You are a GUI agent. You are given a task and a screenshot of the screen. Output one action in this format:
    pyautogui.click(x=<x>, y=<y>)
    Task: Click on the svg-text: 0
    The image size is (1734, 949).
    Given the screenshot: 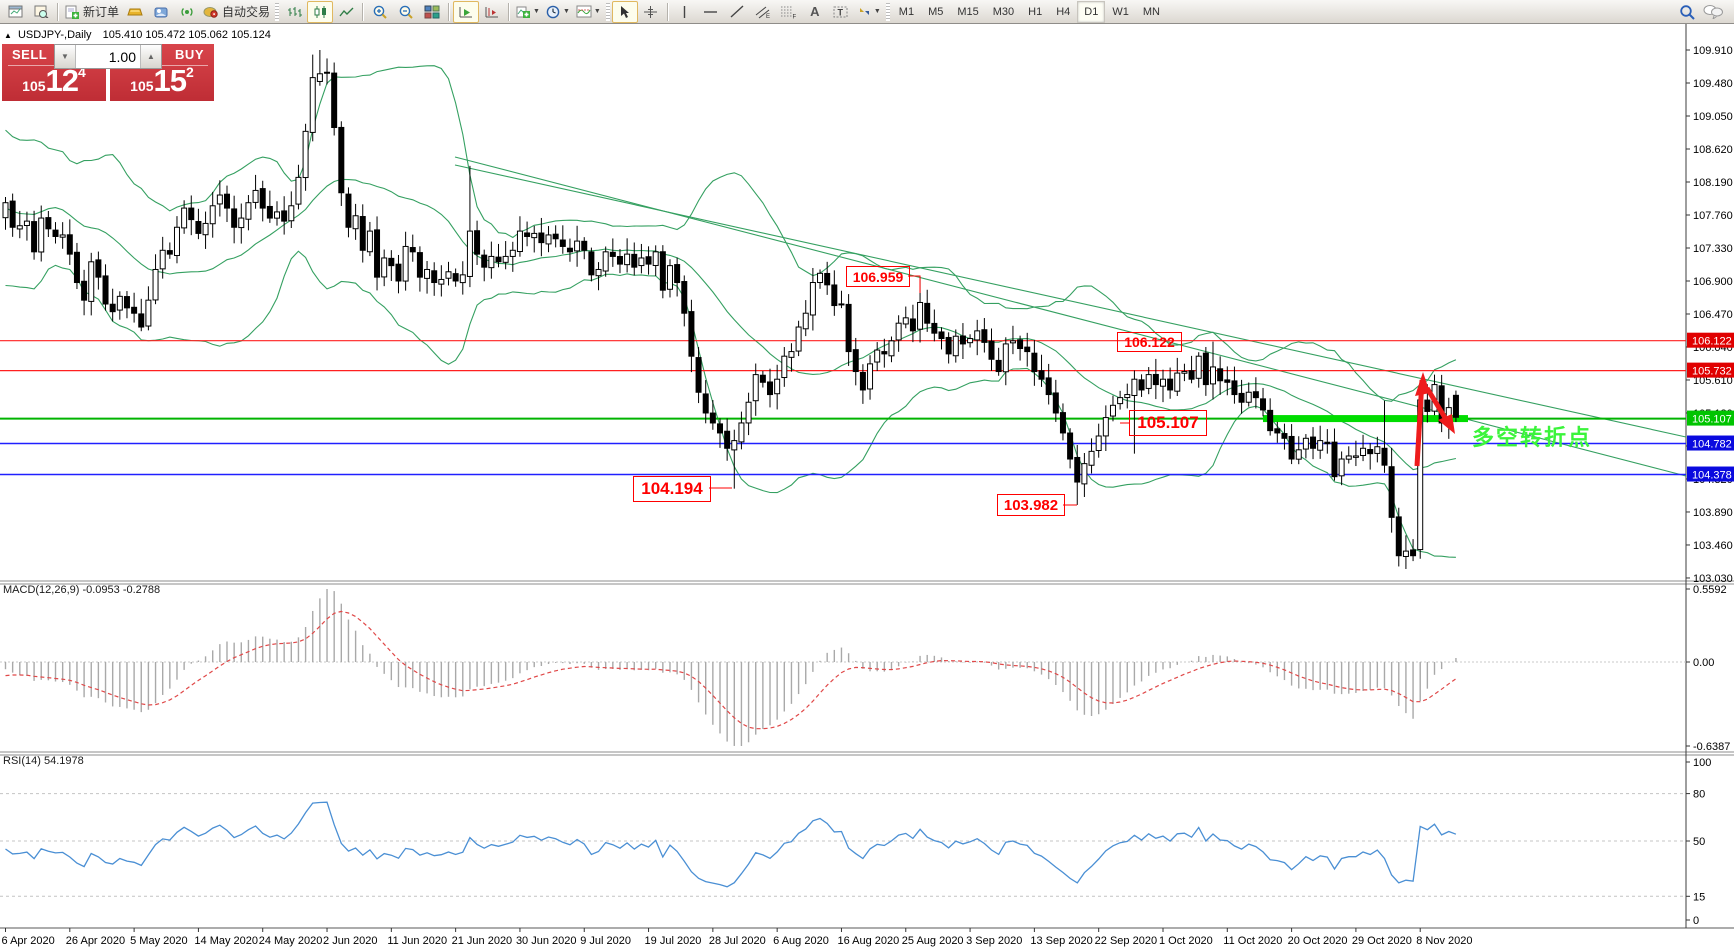 What is the action you would take?
    pyautogui.click(x=1696, y=921)
    